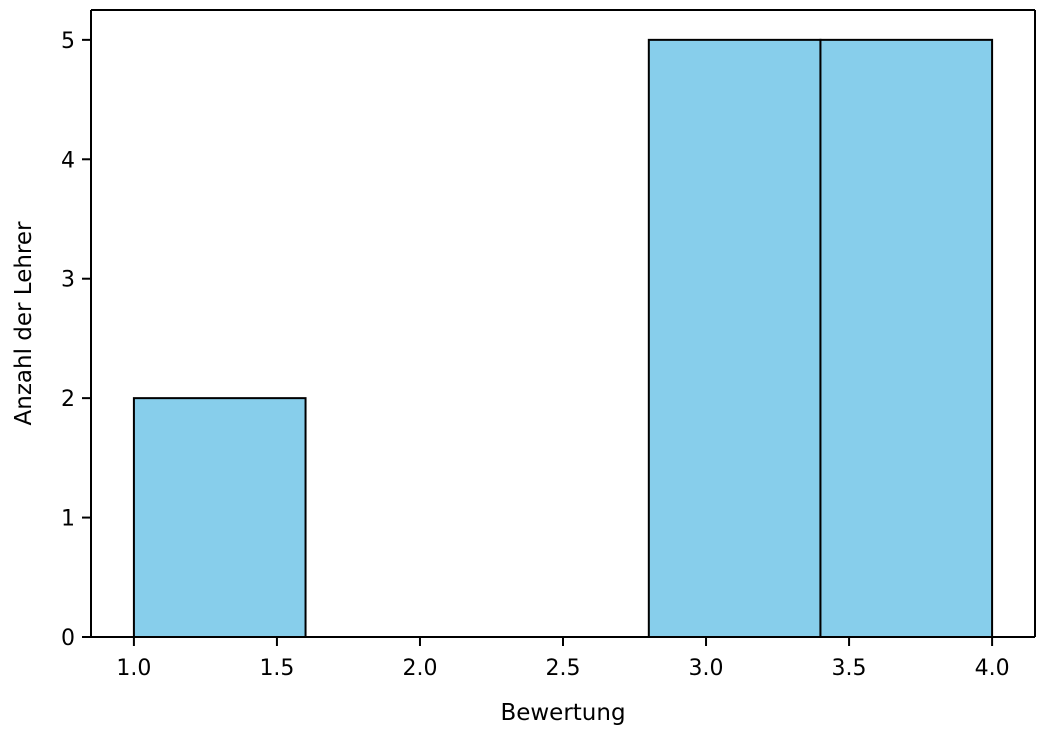  I want to click on y-tick-label-4: 4, so click(68, 160).